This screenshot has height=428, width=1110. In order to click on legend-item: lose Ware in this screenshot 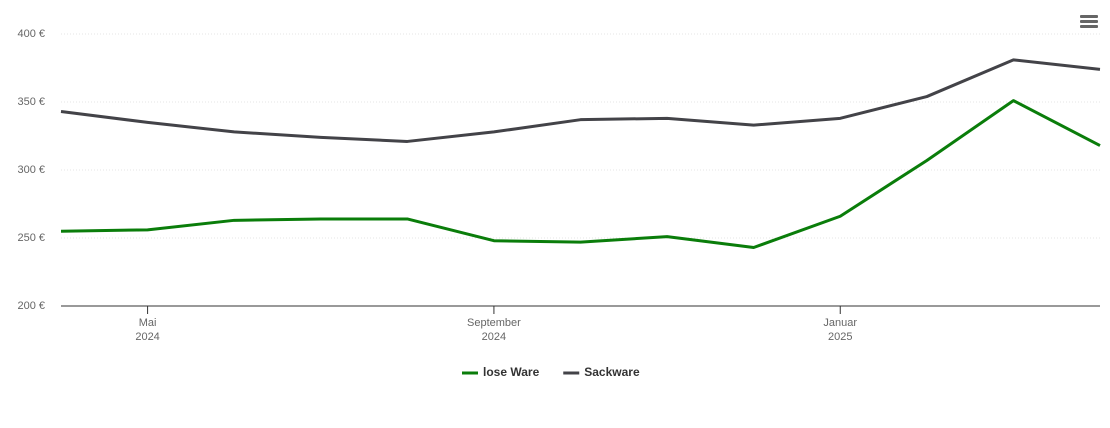, I will do `click(501, 372)`.